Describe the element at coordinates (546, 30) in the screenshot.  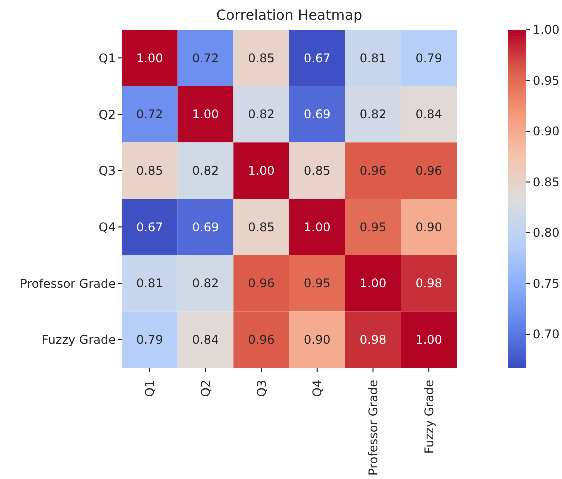
I see `color-bar-label: 1.00` at that location.